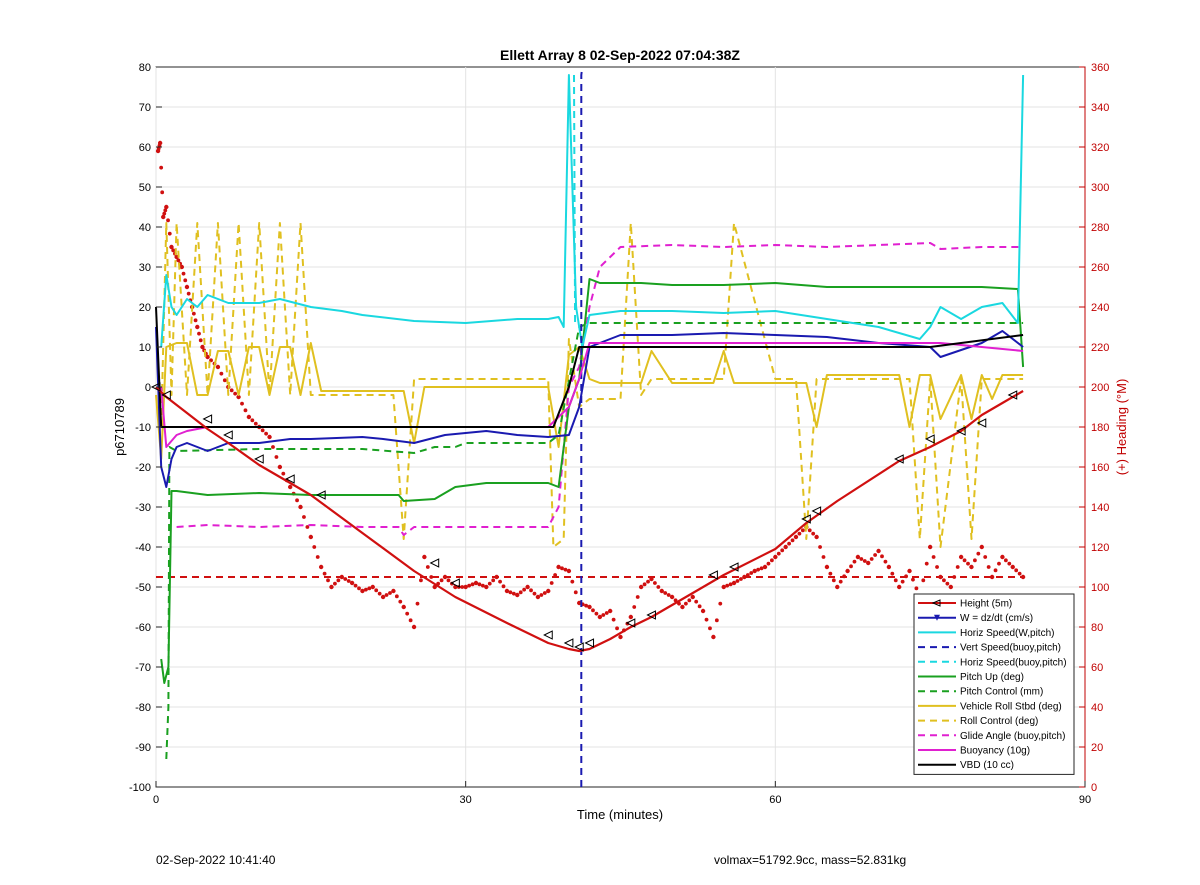  Describe the element at coordinates (1100, 148) in the screenshot. I see `y2-tick-label: 320` at that location.